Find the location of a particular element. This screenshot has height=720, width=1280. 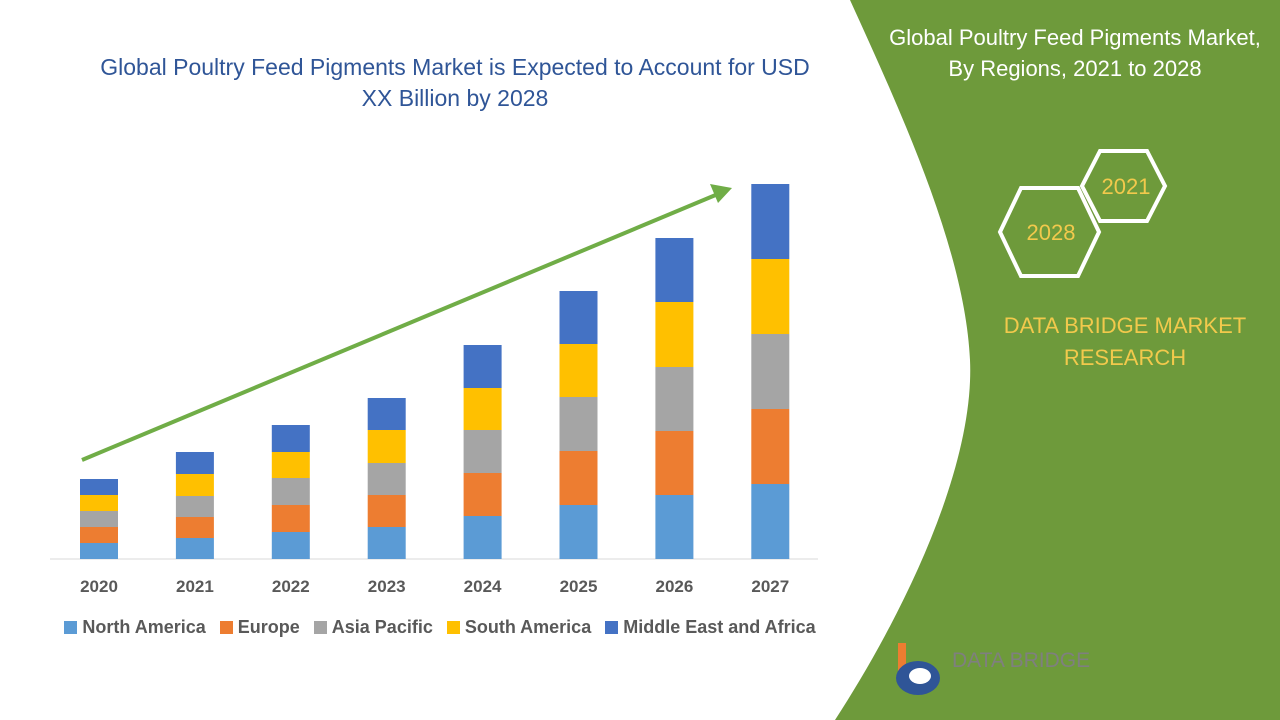

x-tick-label: 2020 is located at coordinates (99, 586).